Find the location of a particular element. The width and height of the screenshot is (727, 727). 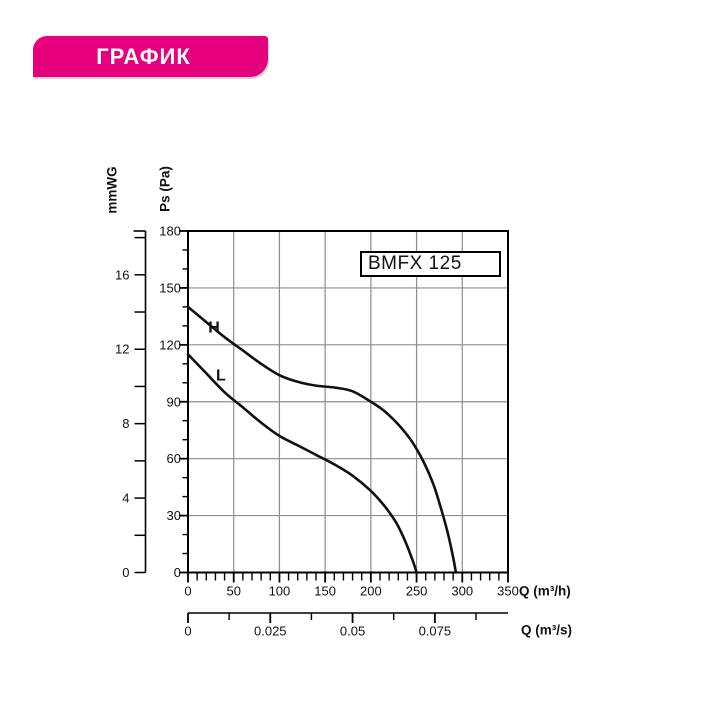

page-title: ГРАФИК is located at coordinates (143, 56).